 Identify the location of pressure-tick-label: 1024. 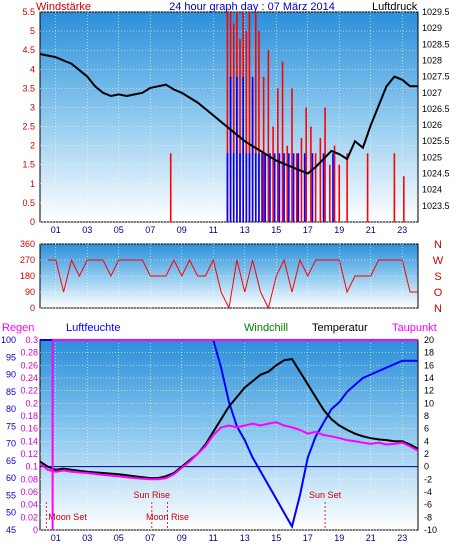
(432, 190).